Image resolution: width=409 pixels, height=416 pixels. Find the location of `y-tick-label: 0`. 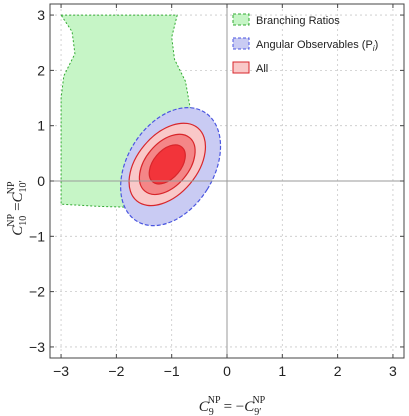

y-tick-label: 0 is located at coordinates (41, 181).